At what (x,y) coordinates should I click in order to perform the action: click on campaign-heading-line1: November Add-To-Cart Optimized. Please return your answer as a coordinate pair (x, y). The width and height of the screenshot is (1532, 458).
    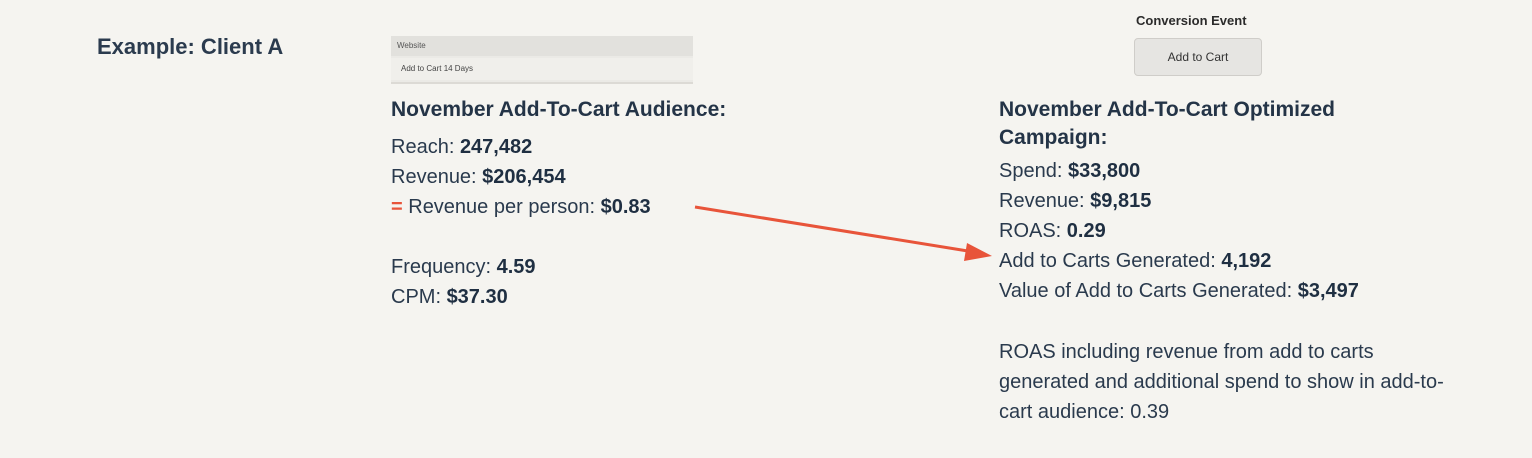
    Looking at the image, I should click on (1167, 109).